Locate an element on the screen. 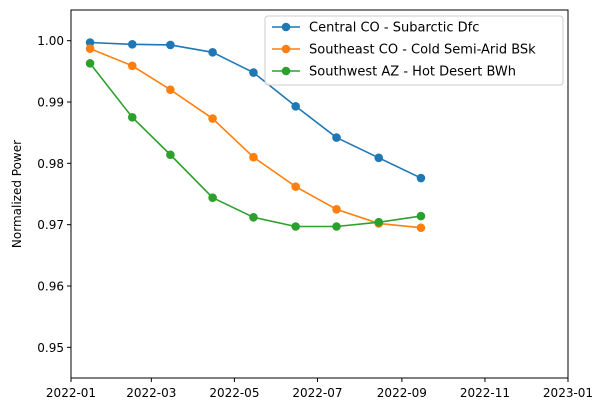 Image resolution: width=606 pixels, height=413 pixels. legend-item: Central CO - Subarctic Dfc is located at coordinates (375, 28).